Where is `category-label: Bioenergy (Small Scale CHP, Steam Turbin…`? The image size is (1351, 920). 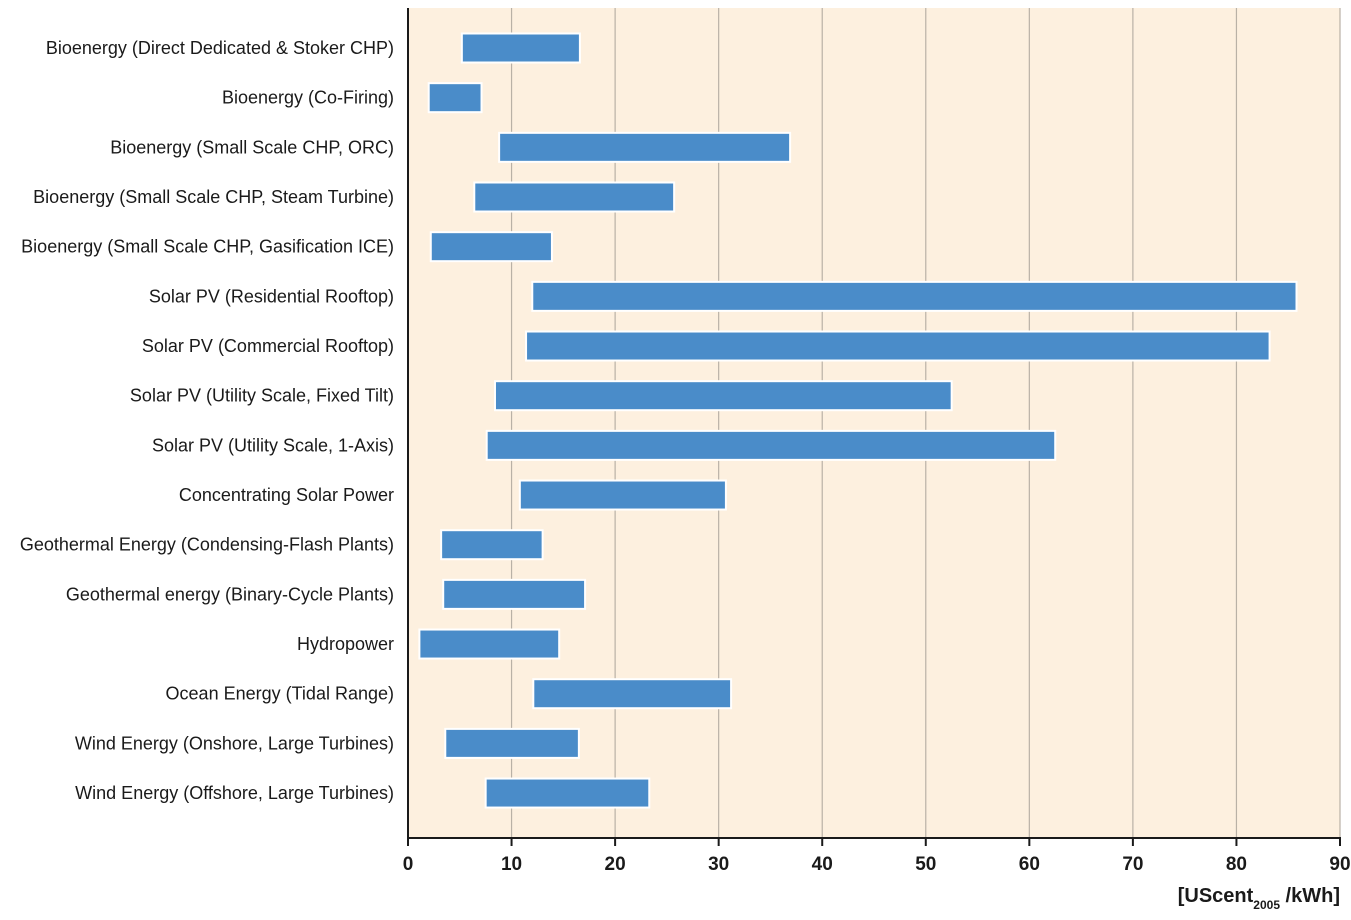 category-label: Bioenergy (Small Scale CHP, Steam Turbin… is located at coordinates (213, 197).